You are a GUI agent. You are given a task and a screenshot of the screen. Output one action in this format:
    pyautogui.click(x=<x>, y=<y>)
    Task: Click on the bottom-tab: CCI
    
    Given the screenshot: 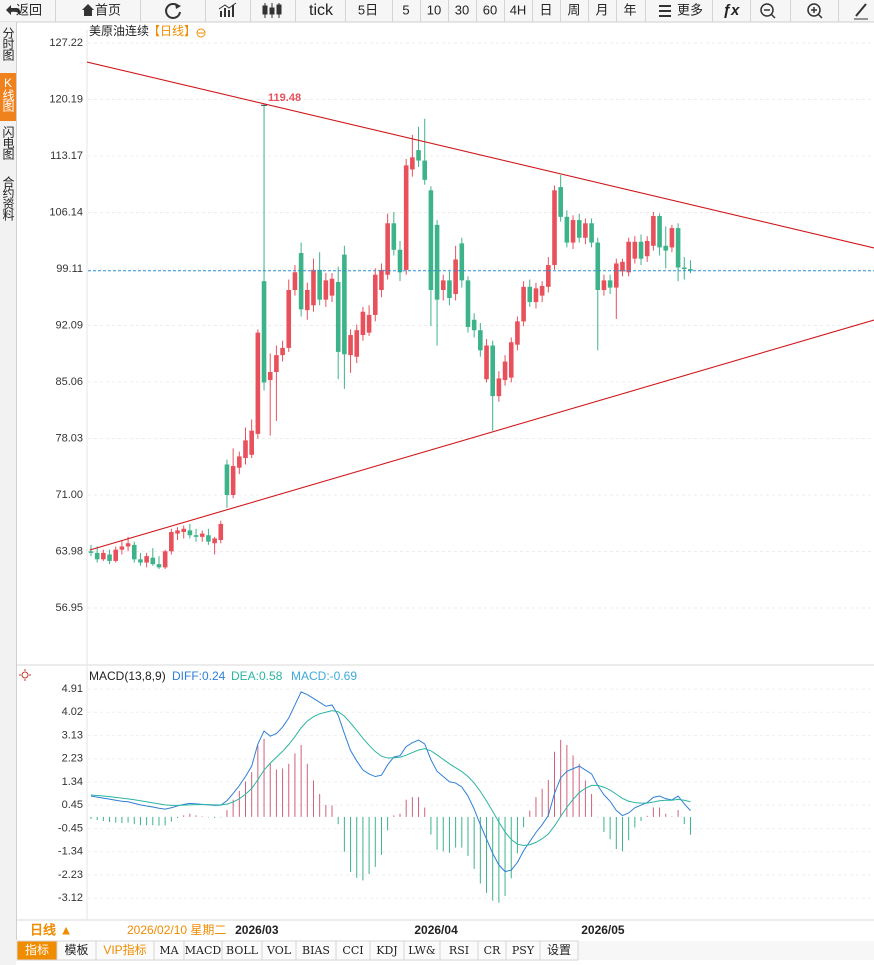 What is the action you would take?
    pyautogui.click(x=352, y=950)
    